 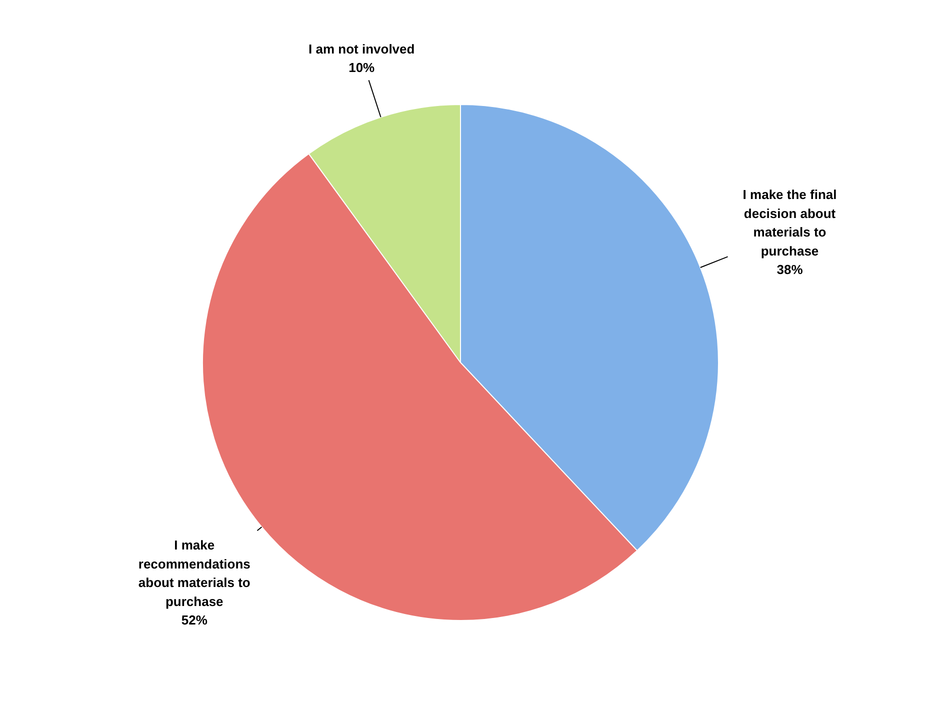 What do you see at coordinates (789, 222) in the screenshot?
I see `slice-label: I make the final decision about materials to purchase` at bounding box center [789, 222].